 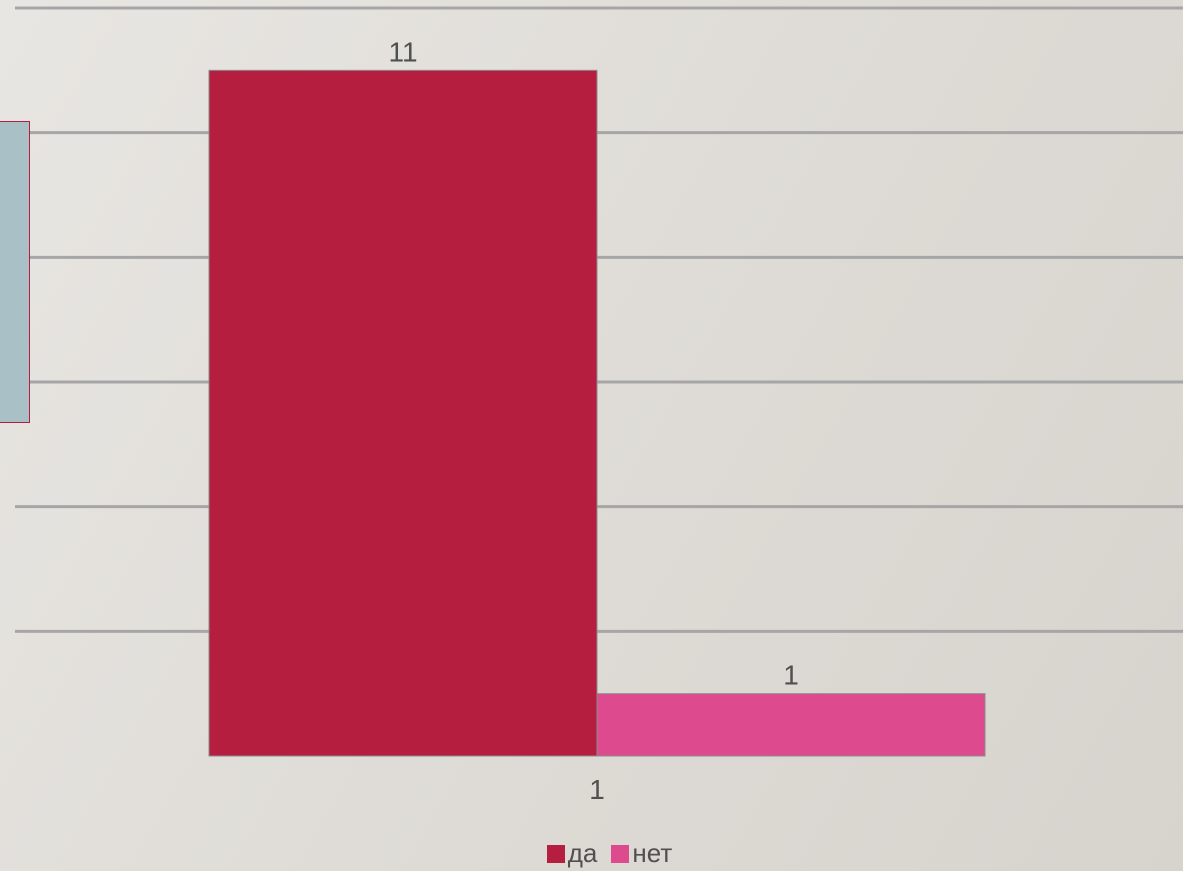 What do you see at coordinates (555, 853) in the screenshot?
I see `legend-swatch-da` at bounding box center [555, 853].